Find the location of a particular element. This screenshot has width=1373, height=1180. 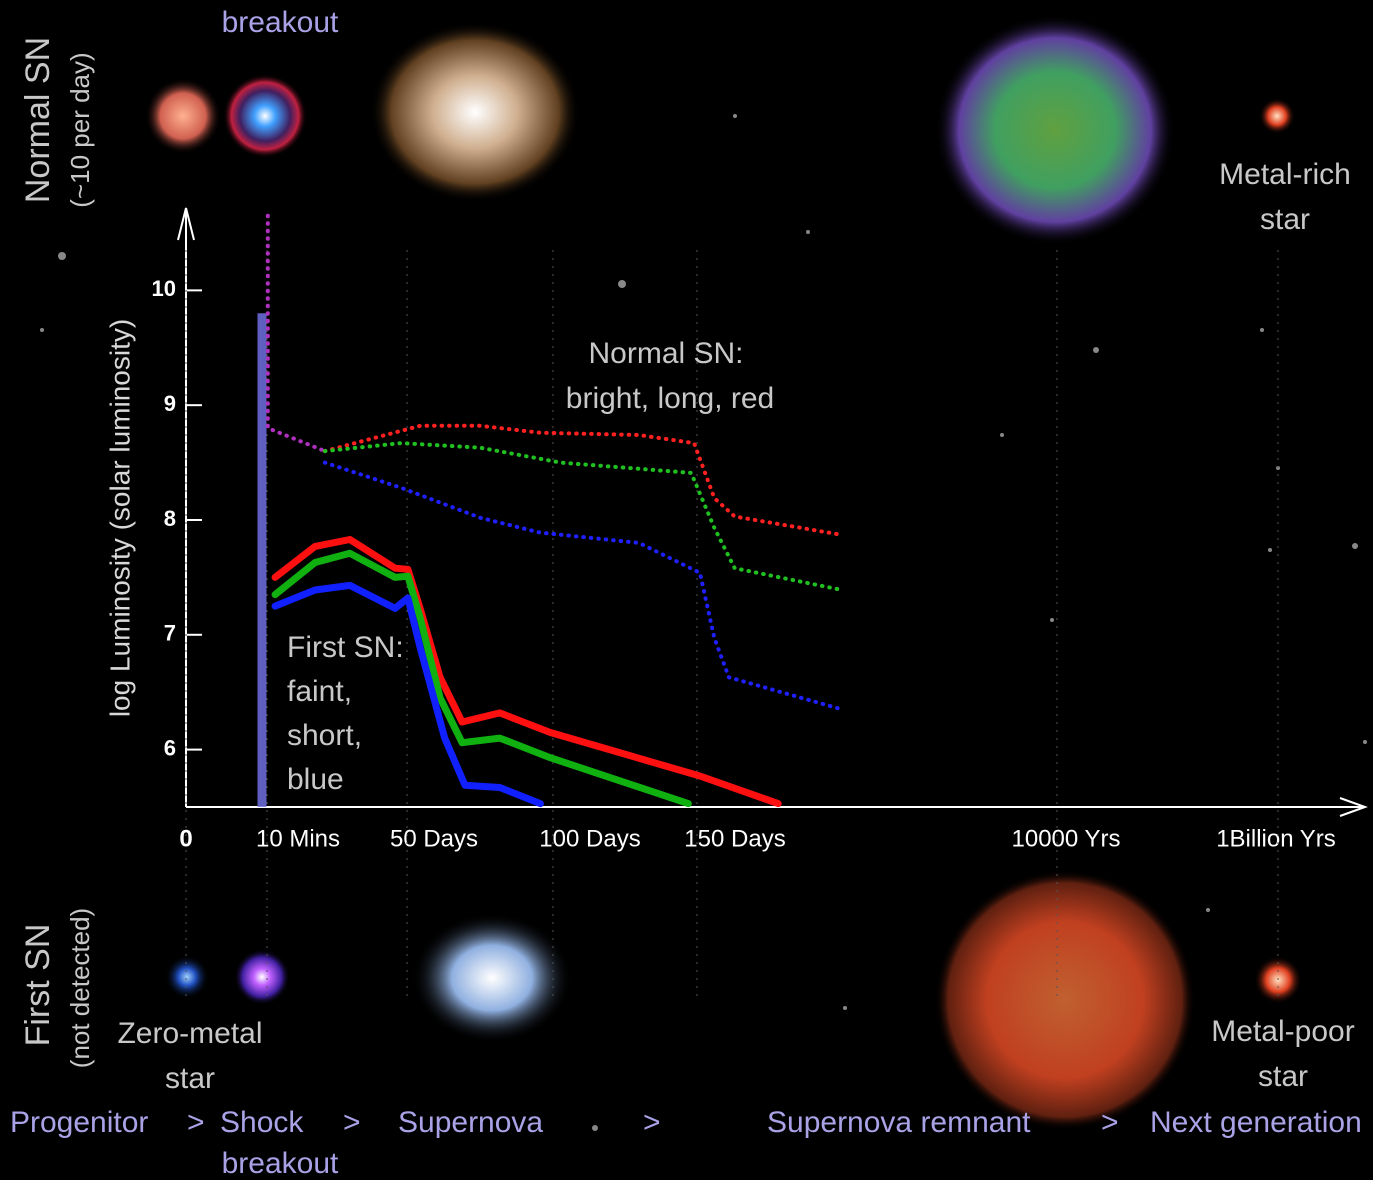

x-tick-label: 10 Mins is located at coordinates (298, 838).